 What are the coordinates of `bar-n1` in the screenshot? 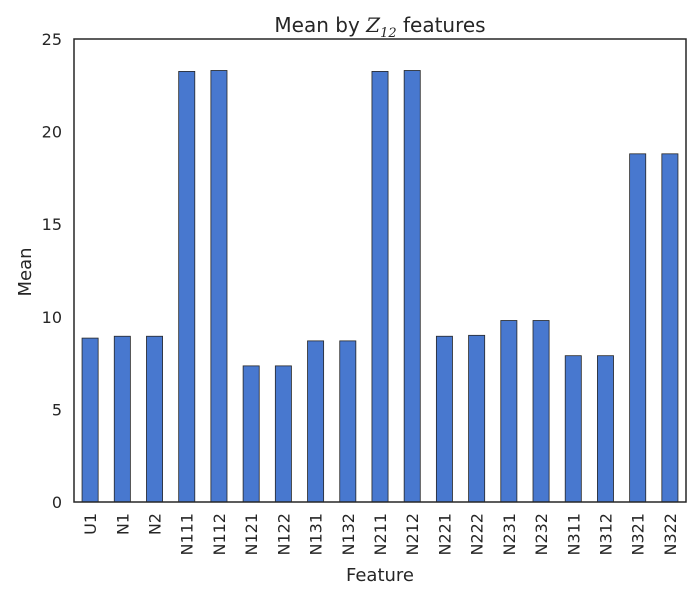 It's located at (122, 419).